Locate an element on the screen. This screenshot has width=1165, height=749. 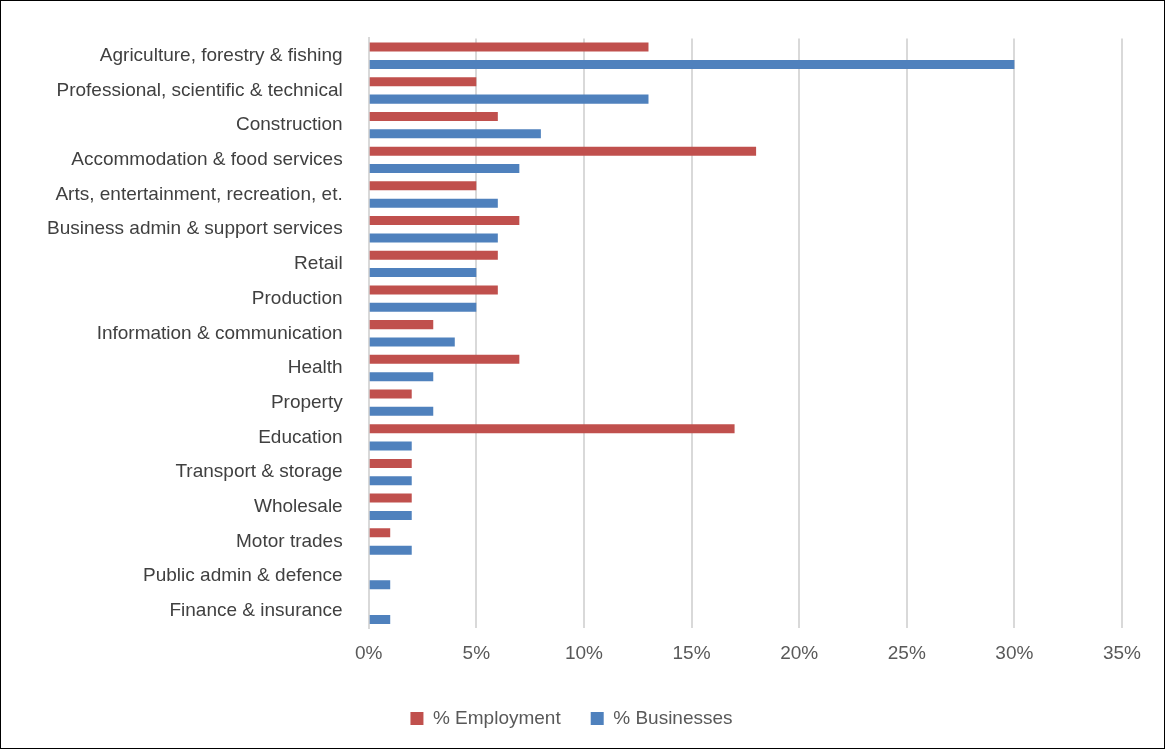
y-tick-label: Agriculture, forestry & fishing is located at coordinates (221, 54).